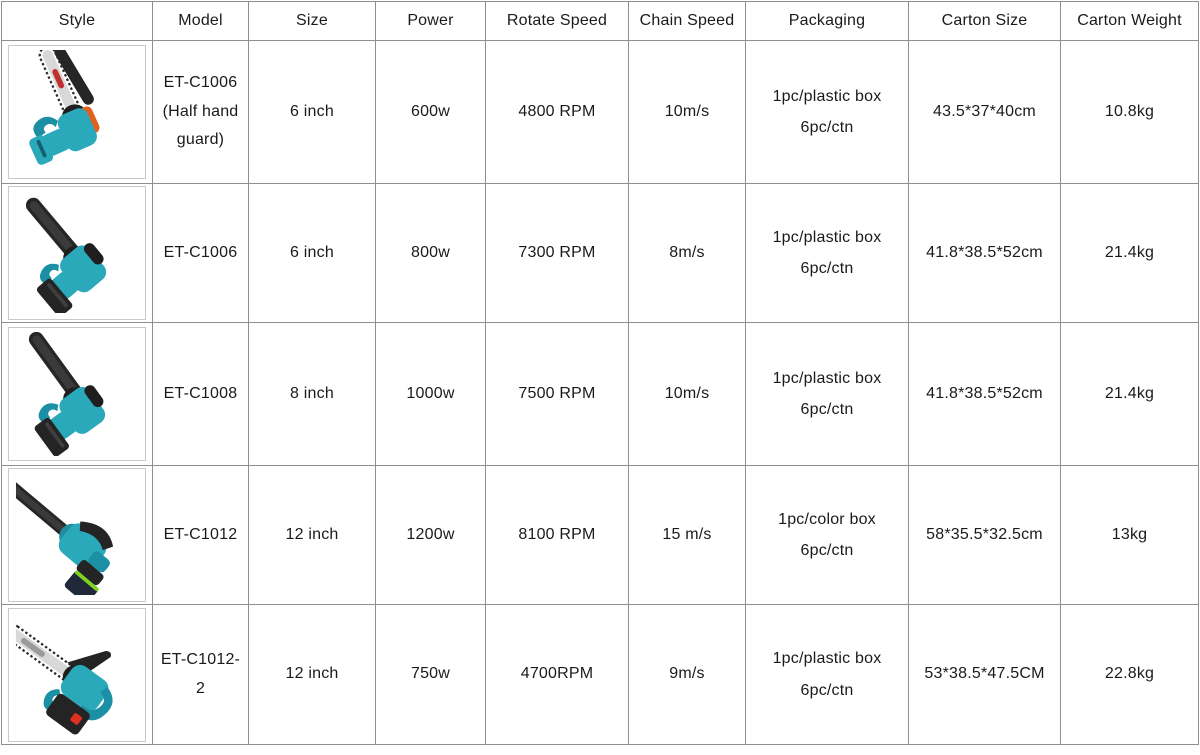  Describe the element at coordinates (984, 674) in the screenshot. I see `cell-carton-size: 53*38.5*47.5CM` at that location.